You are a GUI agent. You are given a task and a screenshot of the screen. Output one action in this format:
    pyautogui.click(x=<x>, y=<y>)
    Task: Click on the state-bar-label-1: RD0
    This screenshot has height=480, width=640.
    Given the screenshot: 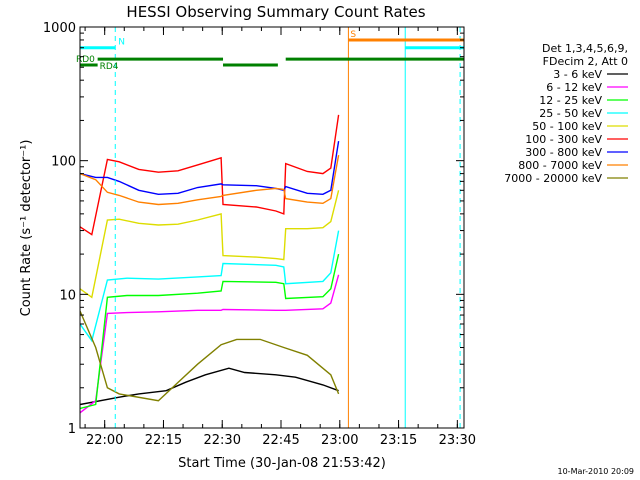 What is the action you would take?
    pyautogui.click(x=85, y=60)
    